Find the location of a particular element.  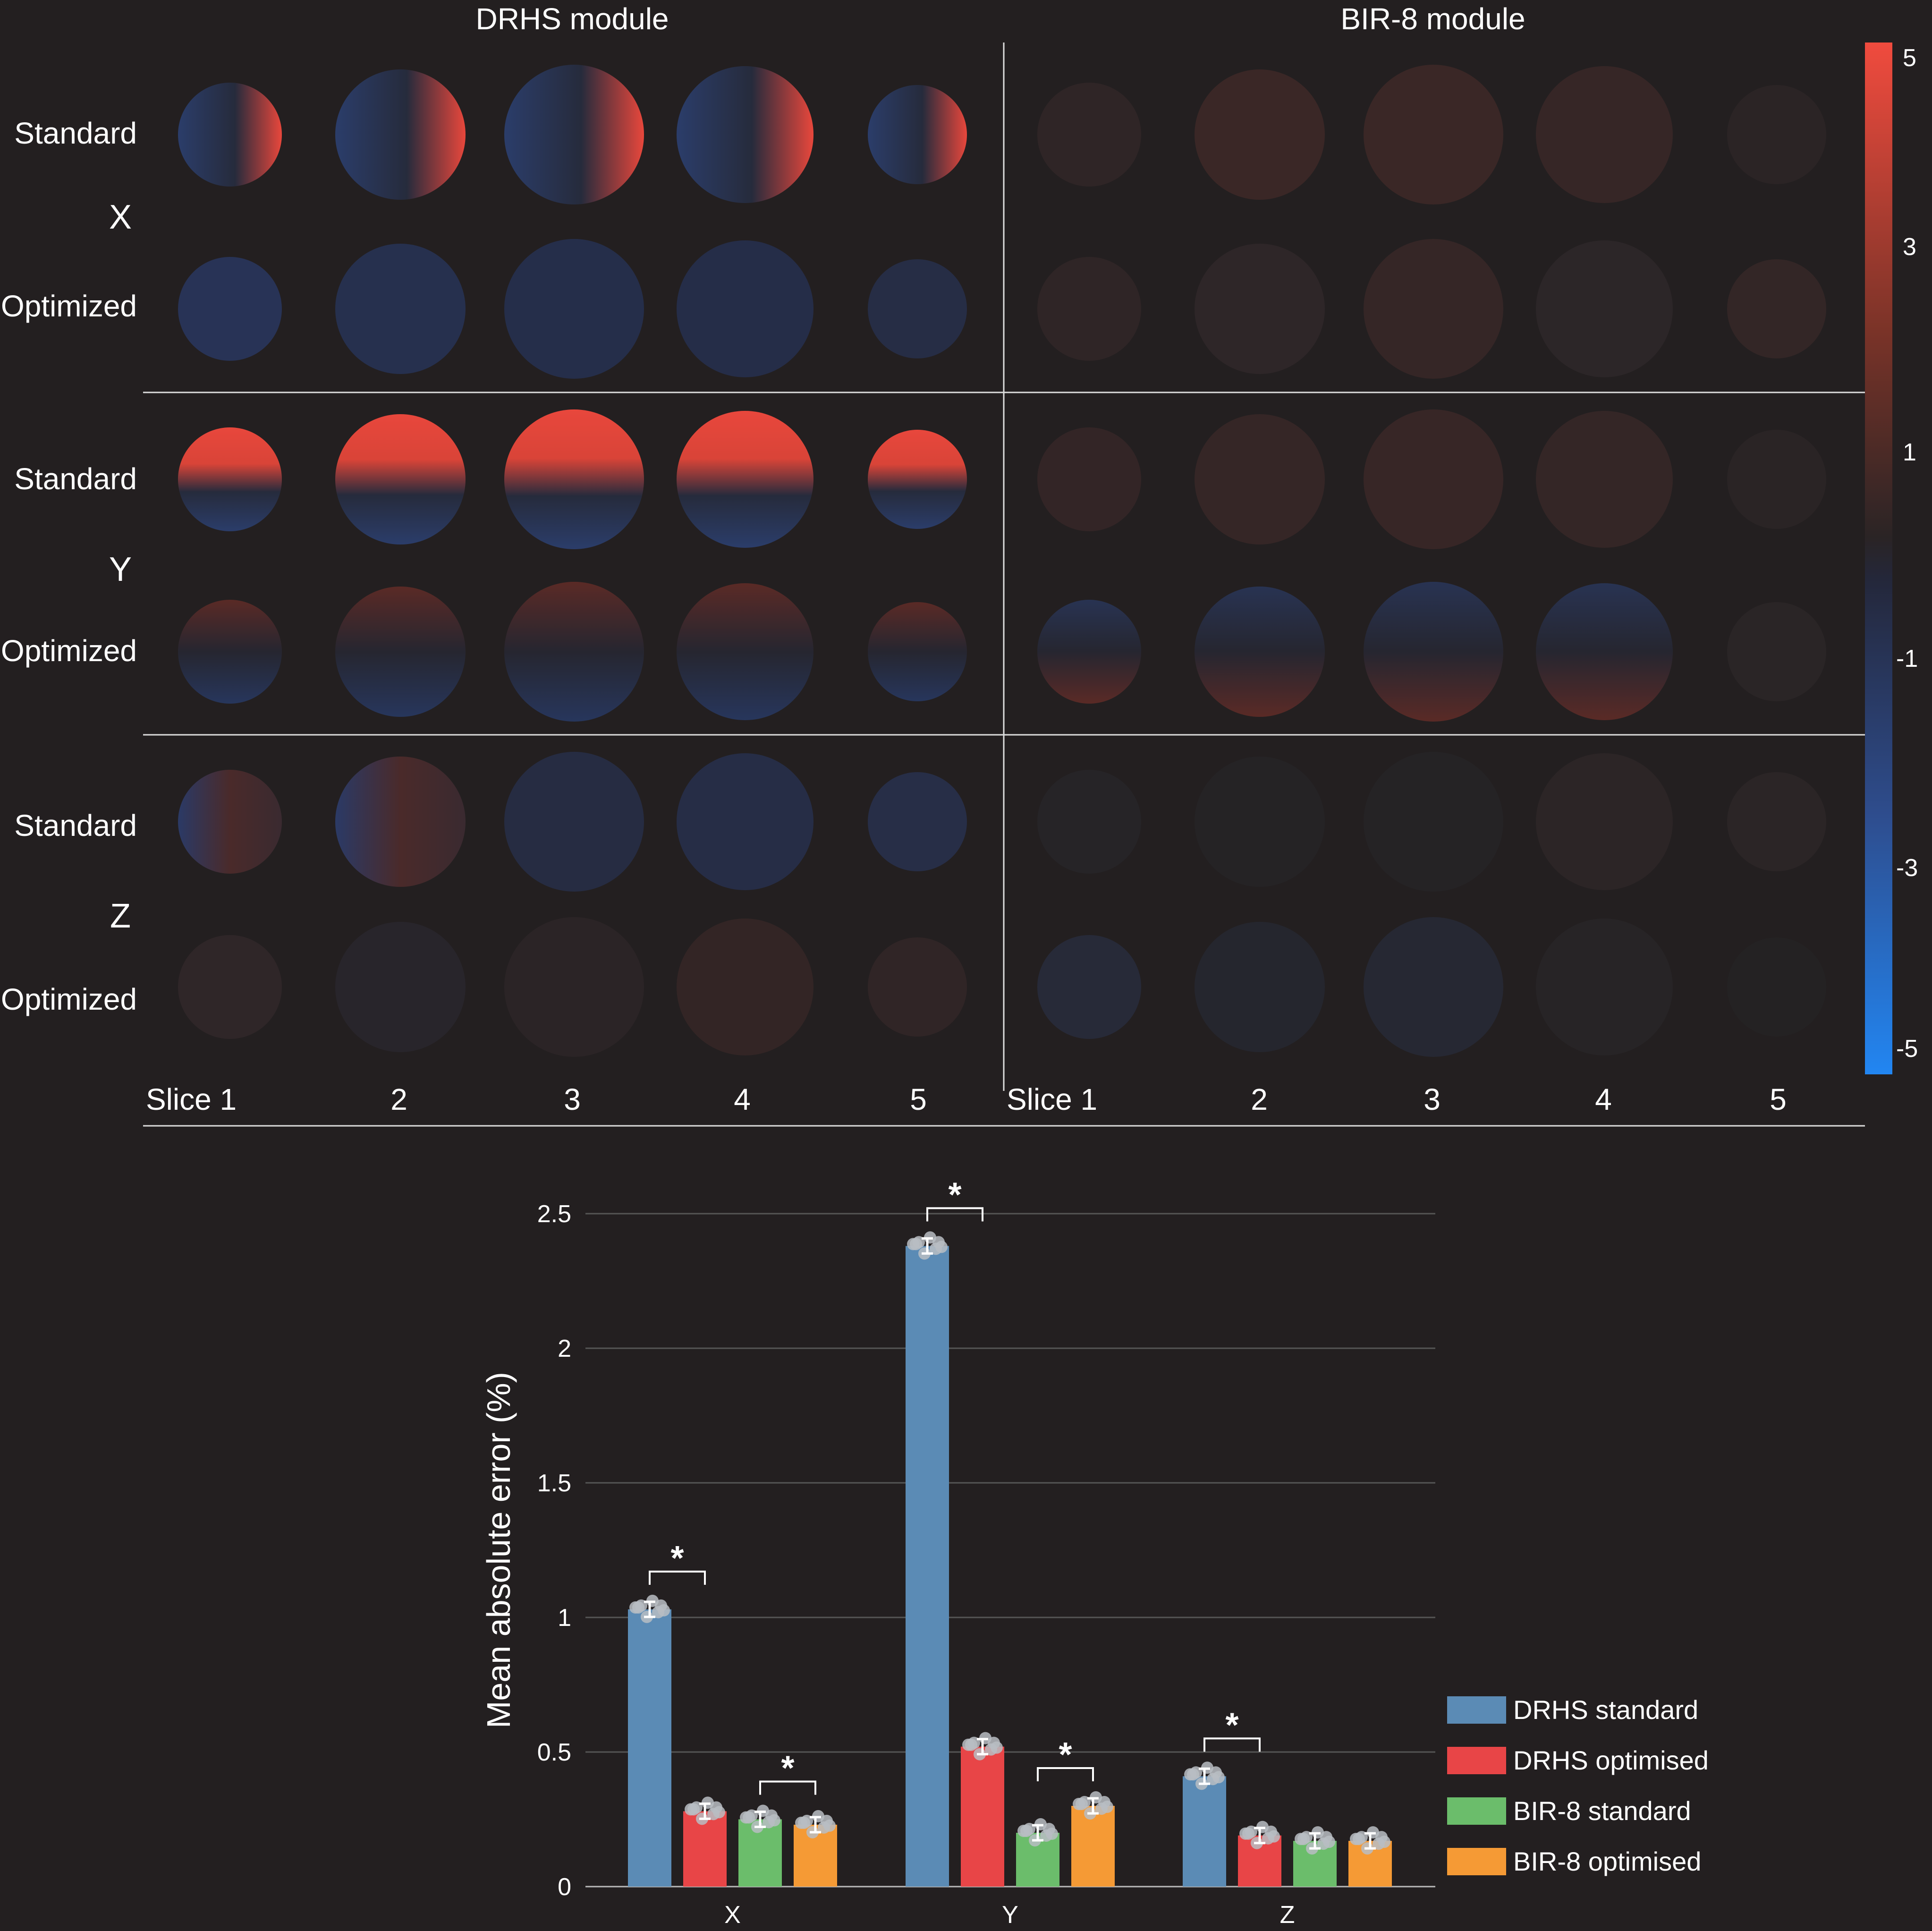

y-tick-label: 1 is located at coordinates (564, 1618).